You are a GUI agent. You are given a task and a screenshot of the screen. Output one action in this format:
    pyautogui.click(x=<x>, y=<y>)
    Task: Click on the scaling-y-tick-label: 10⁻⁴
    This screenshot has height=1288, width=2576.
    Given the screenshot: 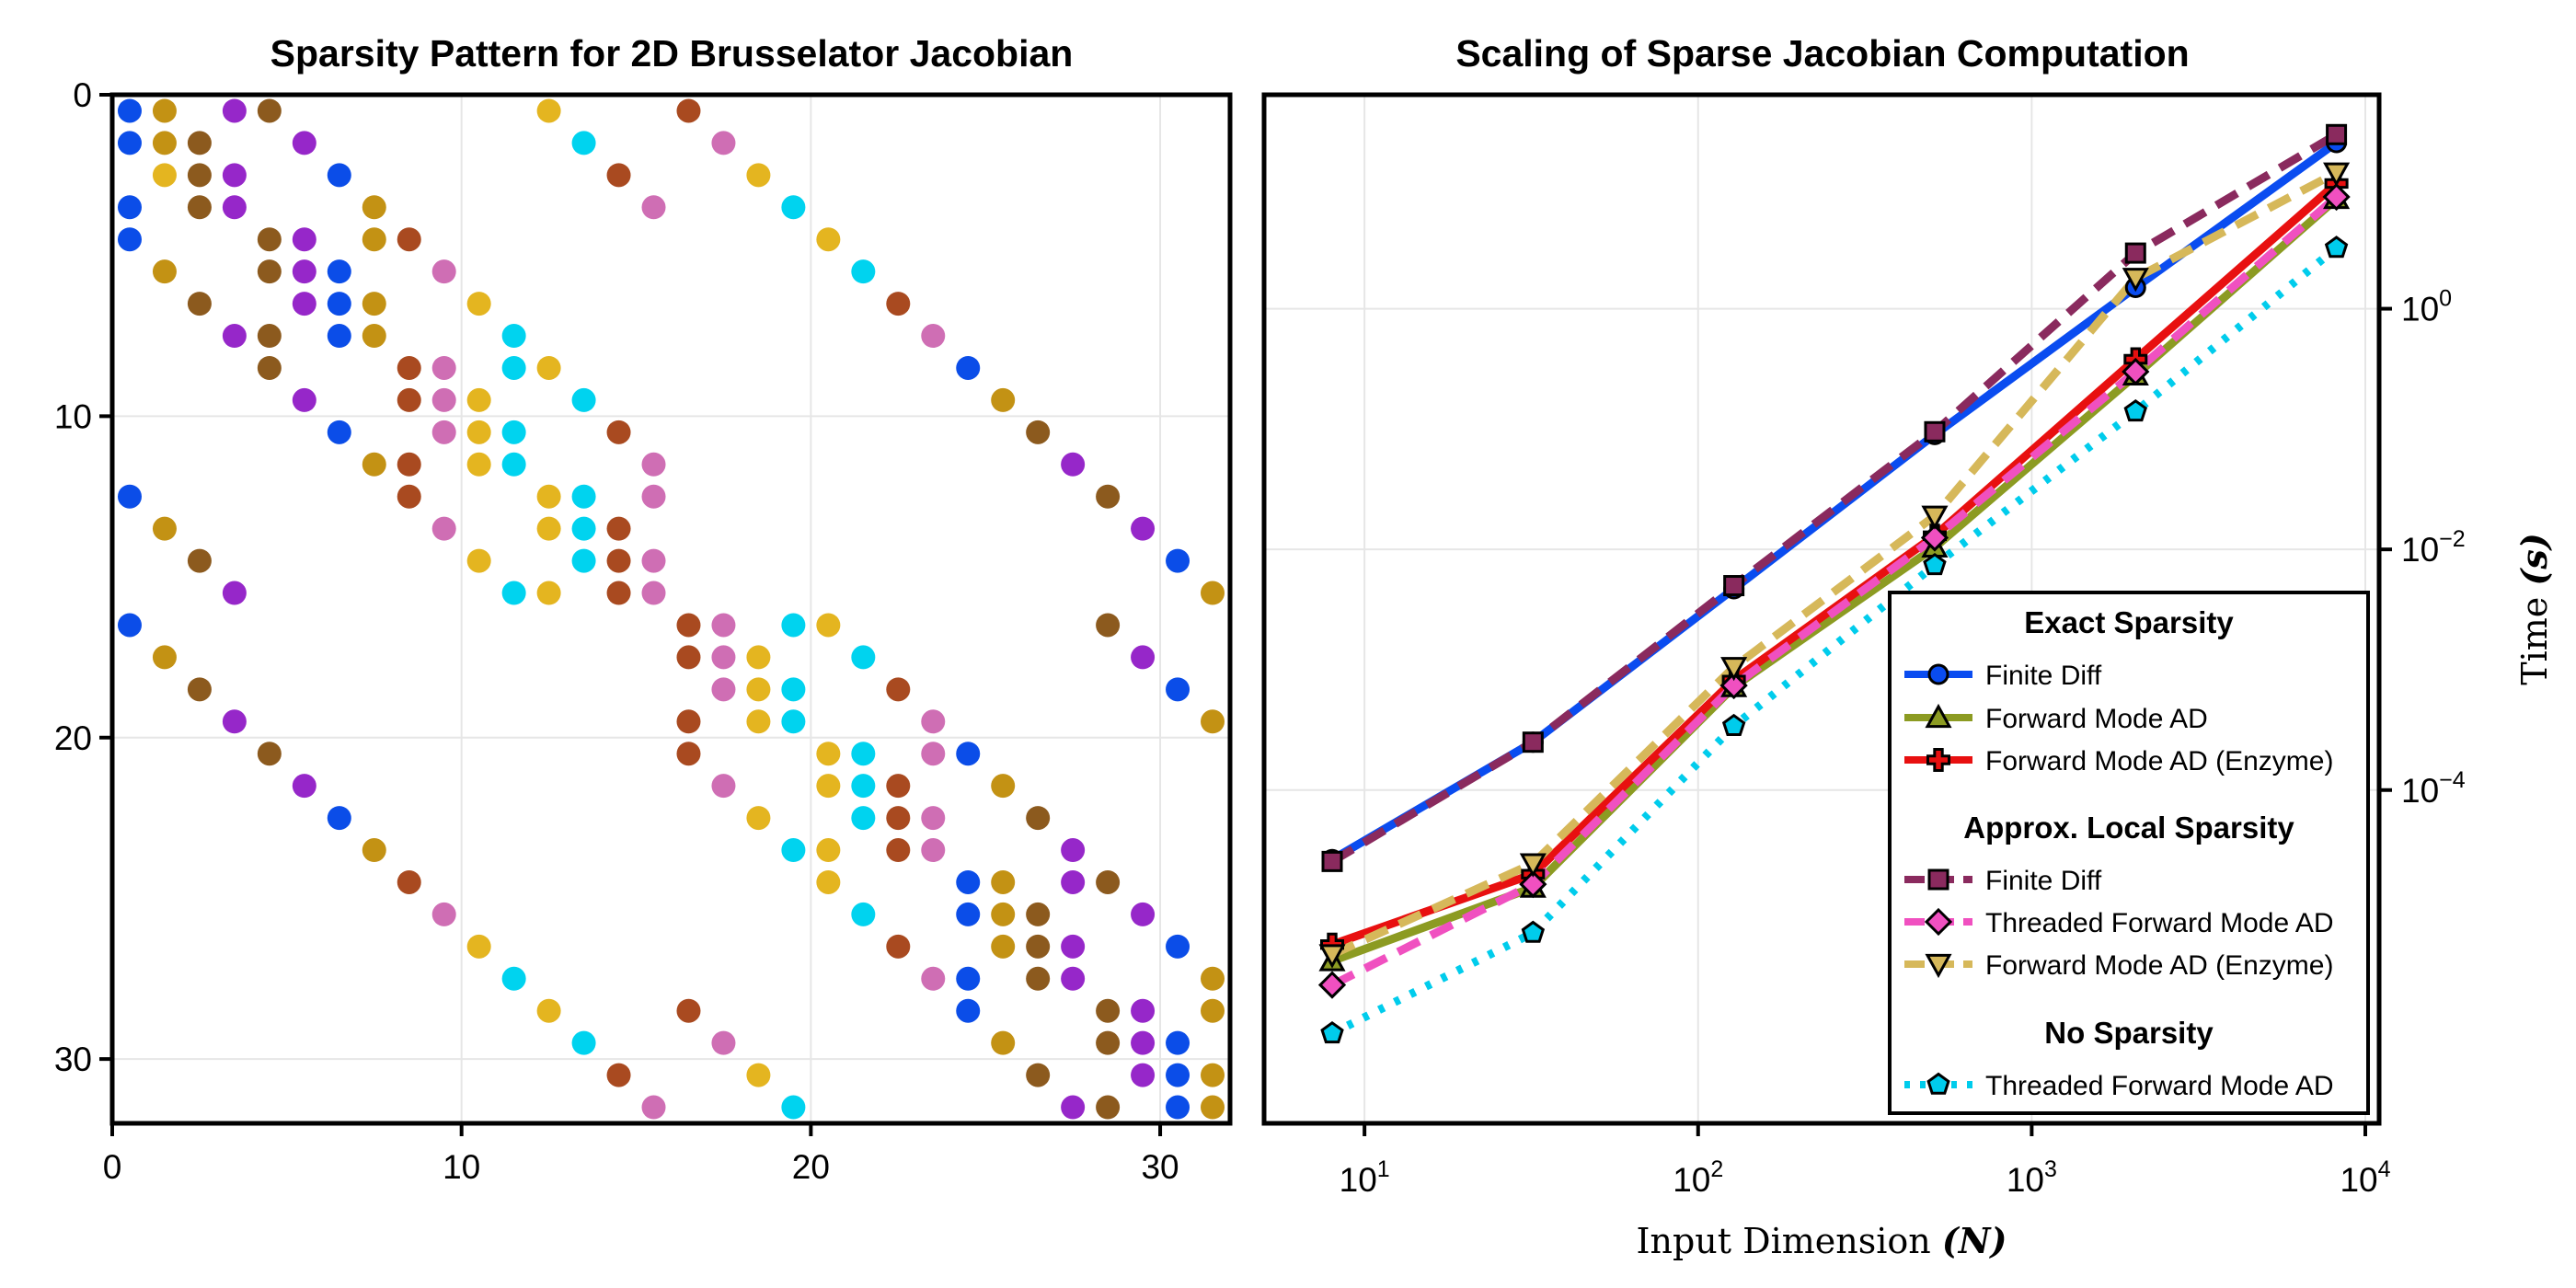 What is the action you would take?
    pyautogui.click(x=2433, y=788)
    